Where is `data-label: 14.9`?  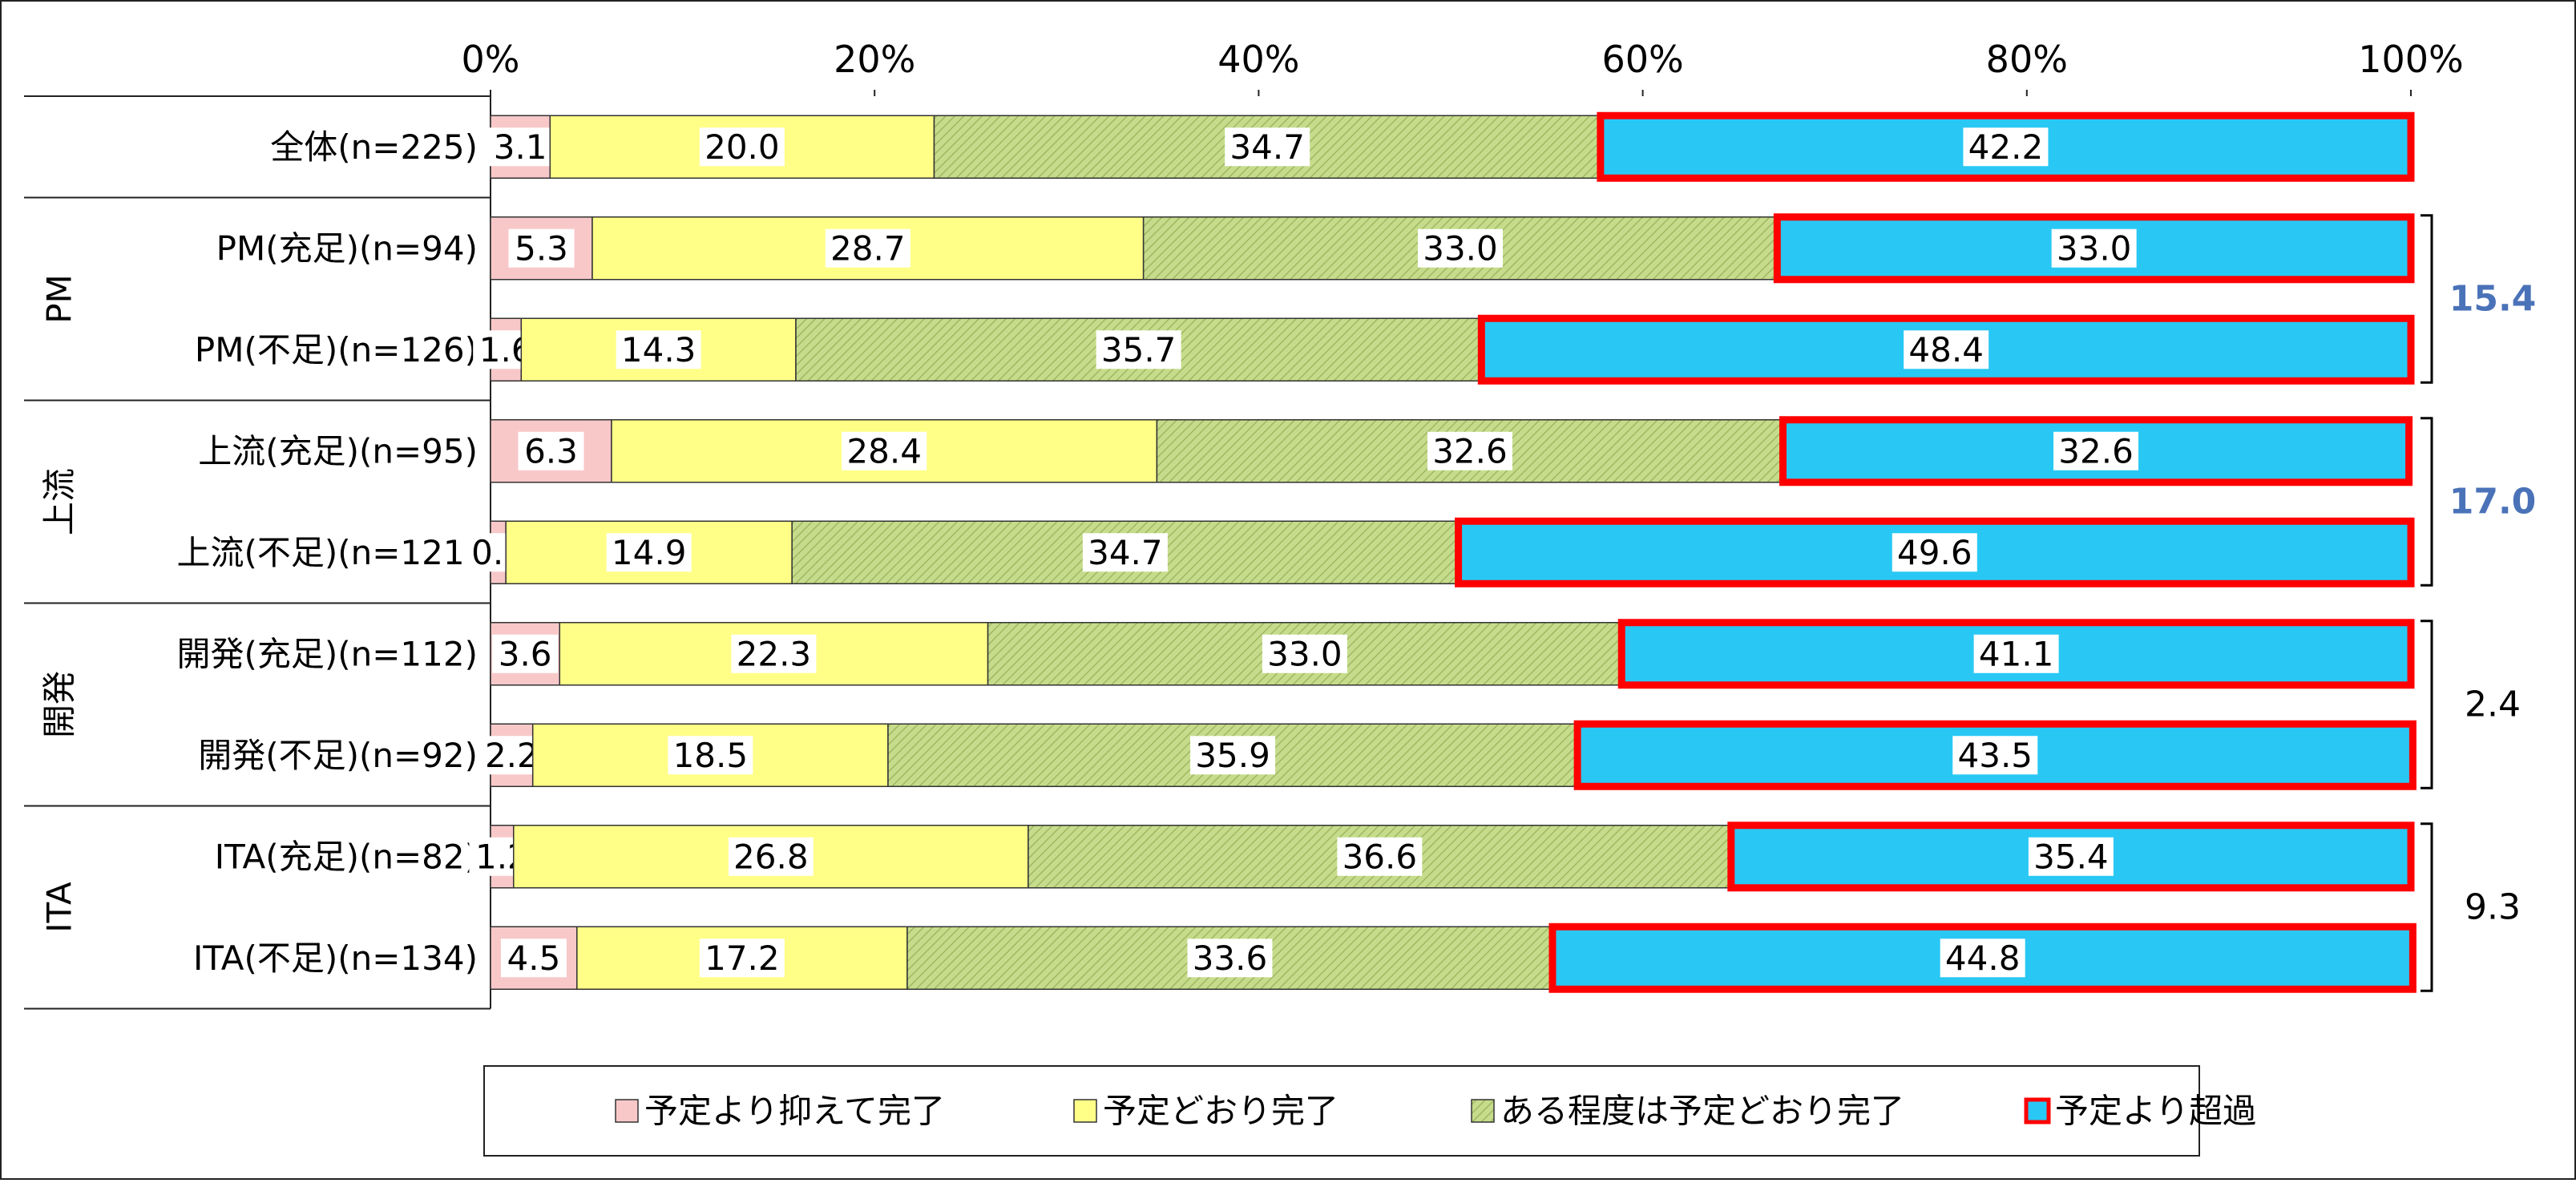
data-label: 14.9 is located at coordinates (649, 552).